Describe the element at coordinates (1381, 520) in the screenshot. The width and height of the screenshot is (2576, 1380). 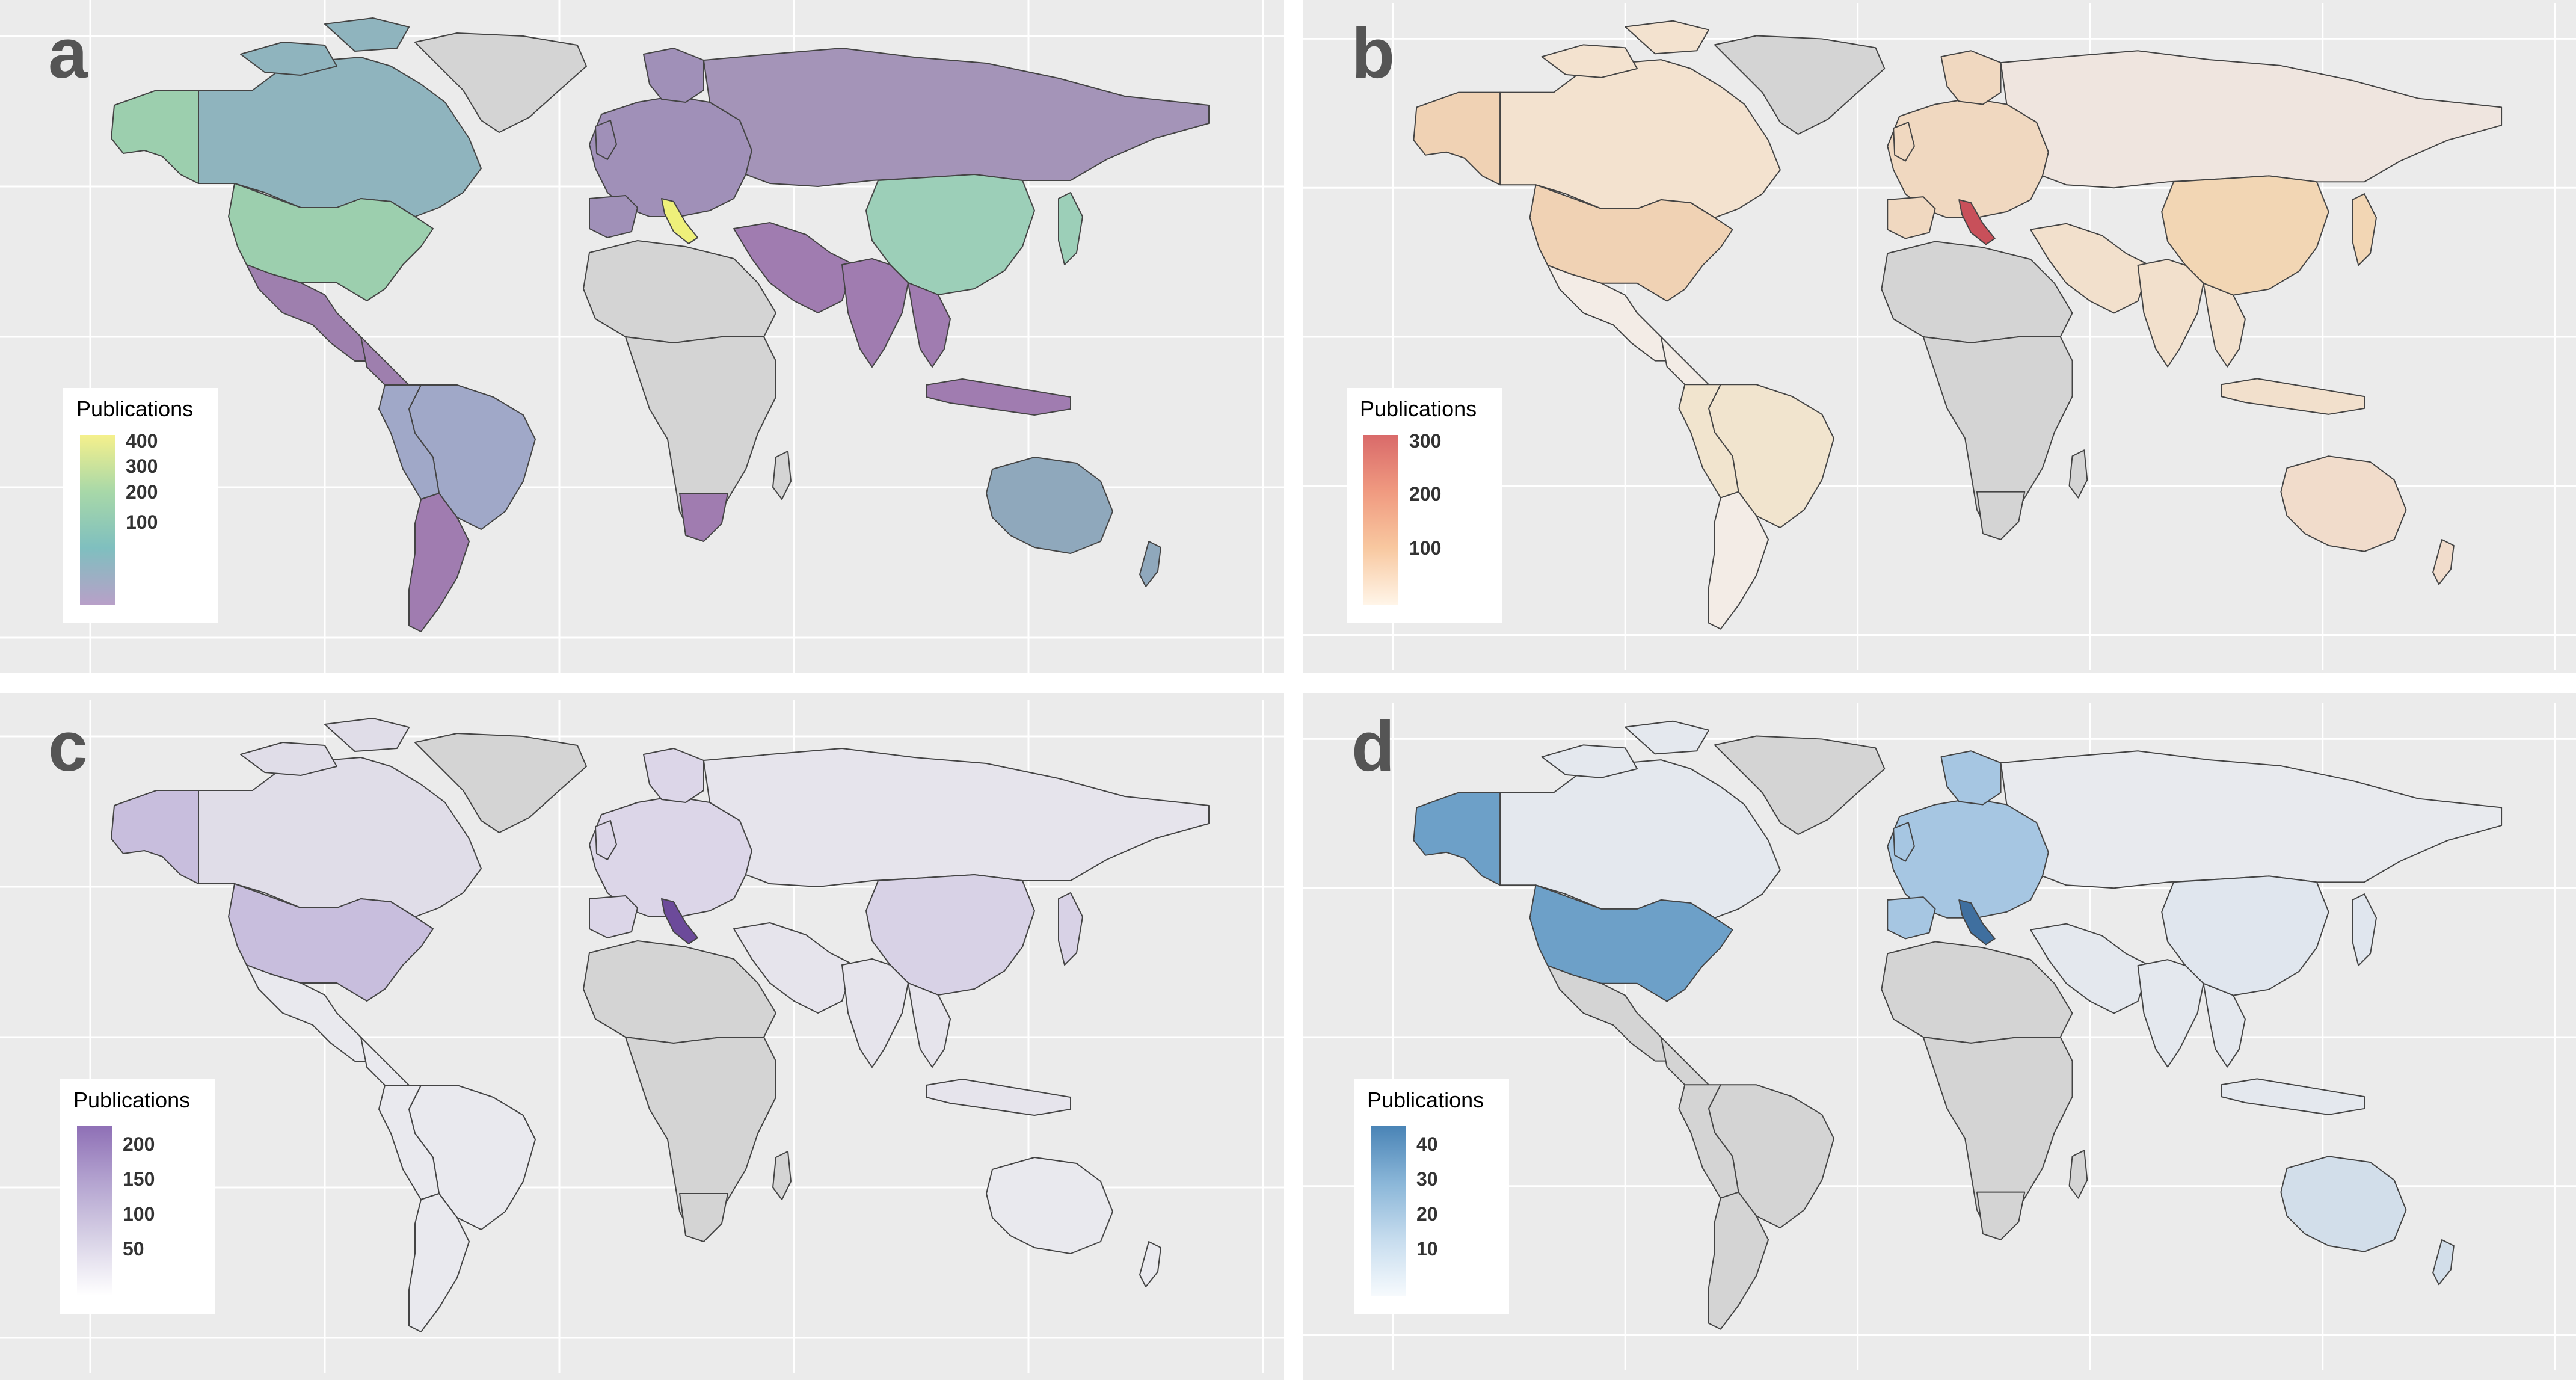
I see `legend-colorbar-b` at that location.